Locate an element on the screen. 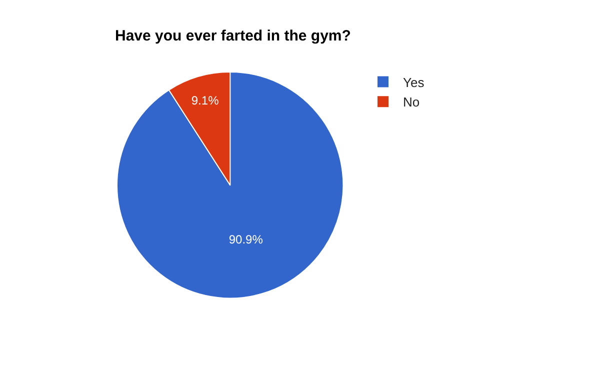 The width and height of the screenshot is (600, 371). legend-label: Yes is located at coordinates (414, 82).